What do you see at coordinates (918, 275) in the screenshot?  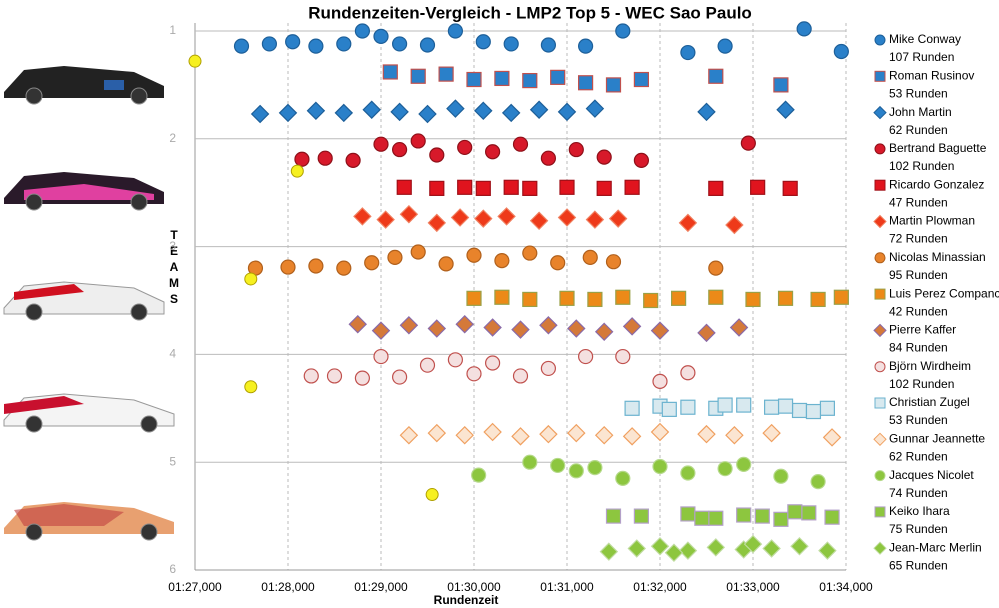 I see `legend-laps: 95 Runden` at bounding box center [918, 275].